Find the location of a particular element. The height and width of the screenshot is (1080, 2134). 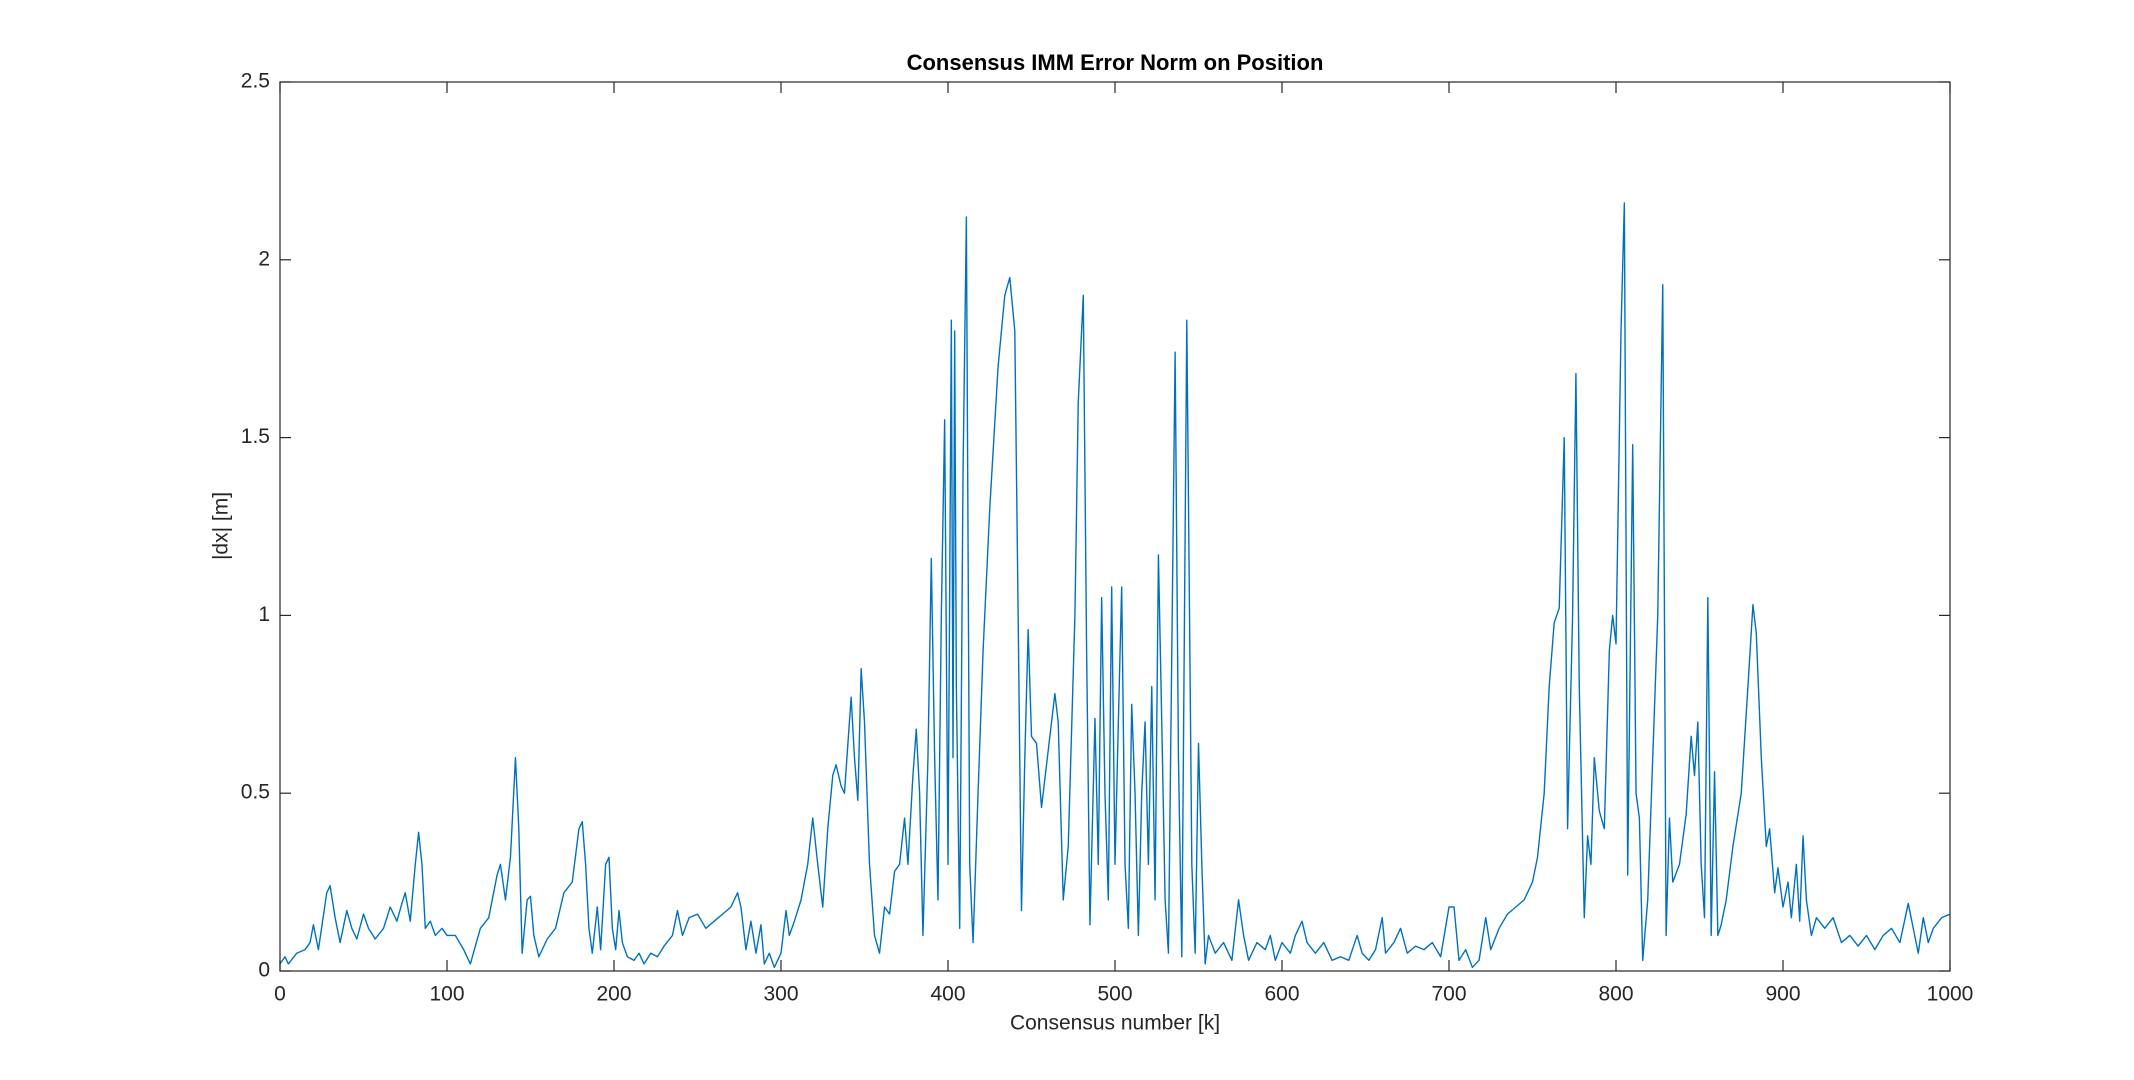

chart-title: Consensus IMM Error Norm on Position is located at coordinates (1115, 62).